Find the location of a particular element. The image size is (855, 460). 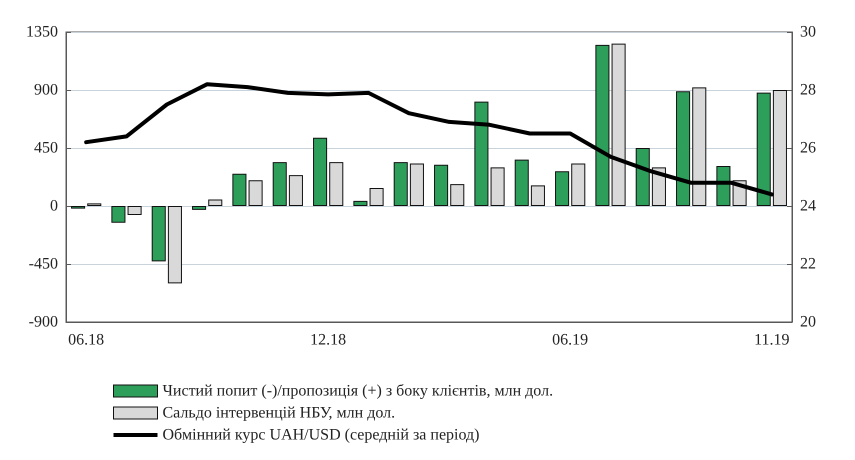

y-tick-label: 1350 is located at coordinates (42, 32).